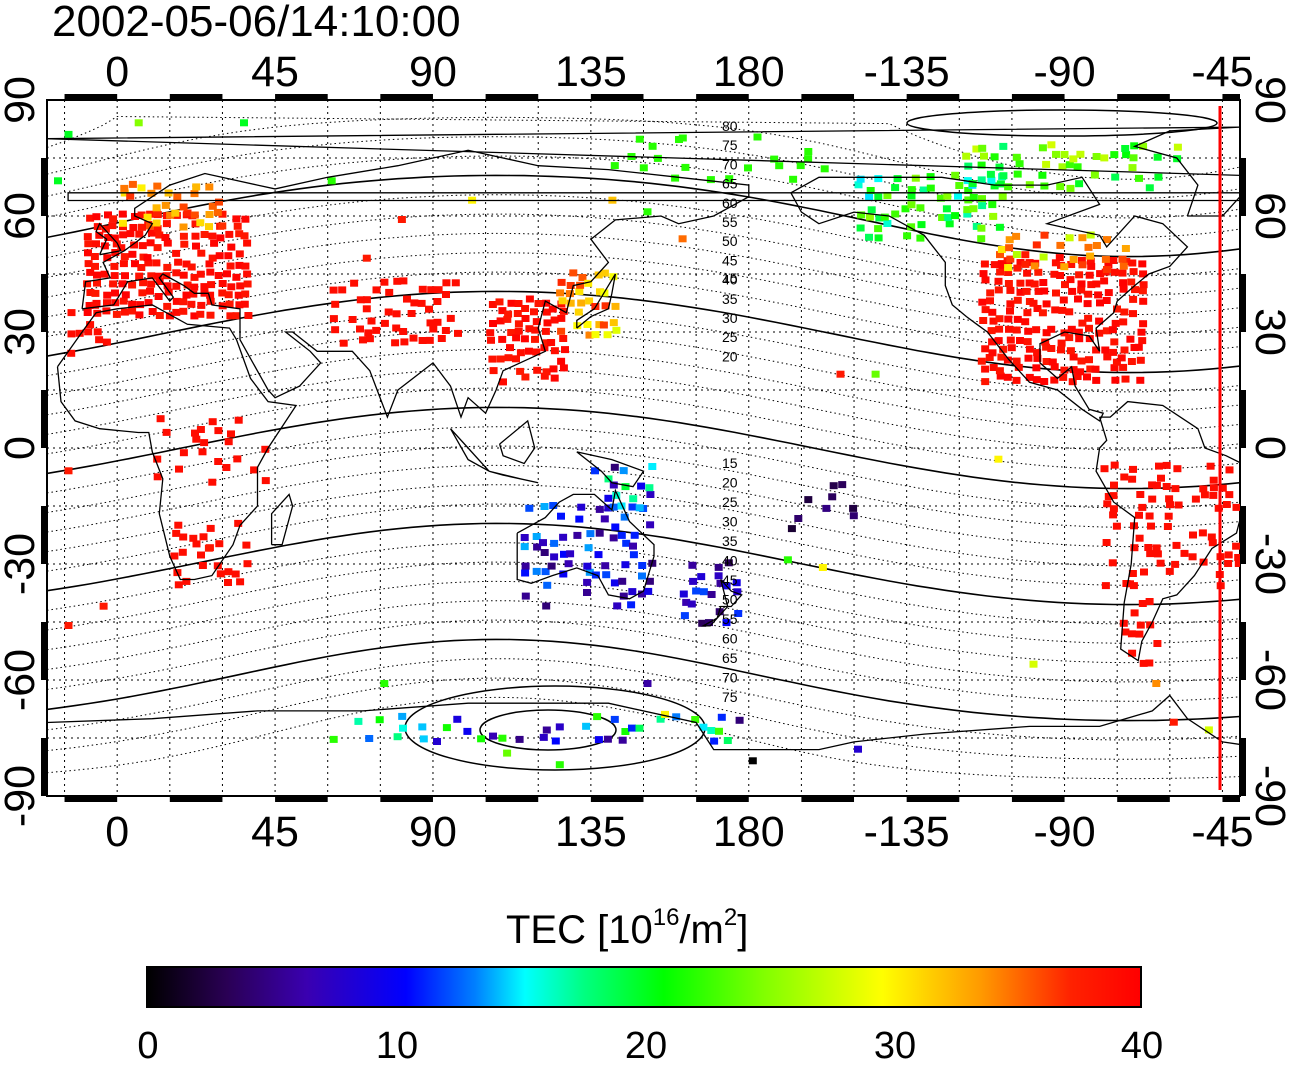 The height and width of the screenshot is (1067, 1292). What do you see at coordinates (730, 126) in the screenshot?
I see `contour-label-north: 80` at bounding box center [730, 126].